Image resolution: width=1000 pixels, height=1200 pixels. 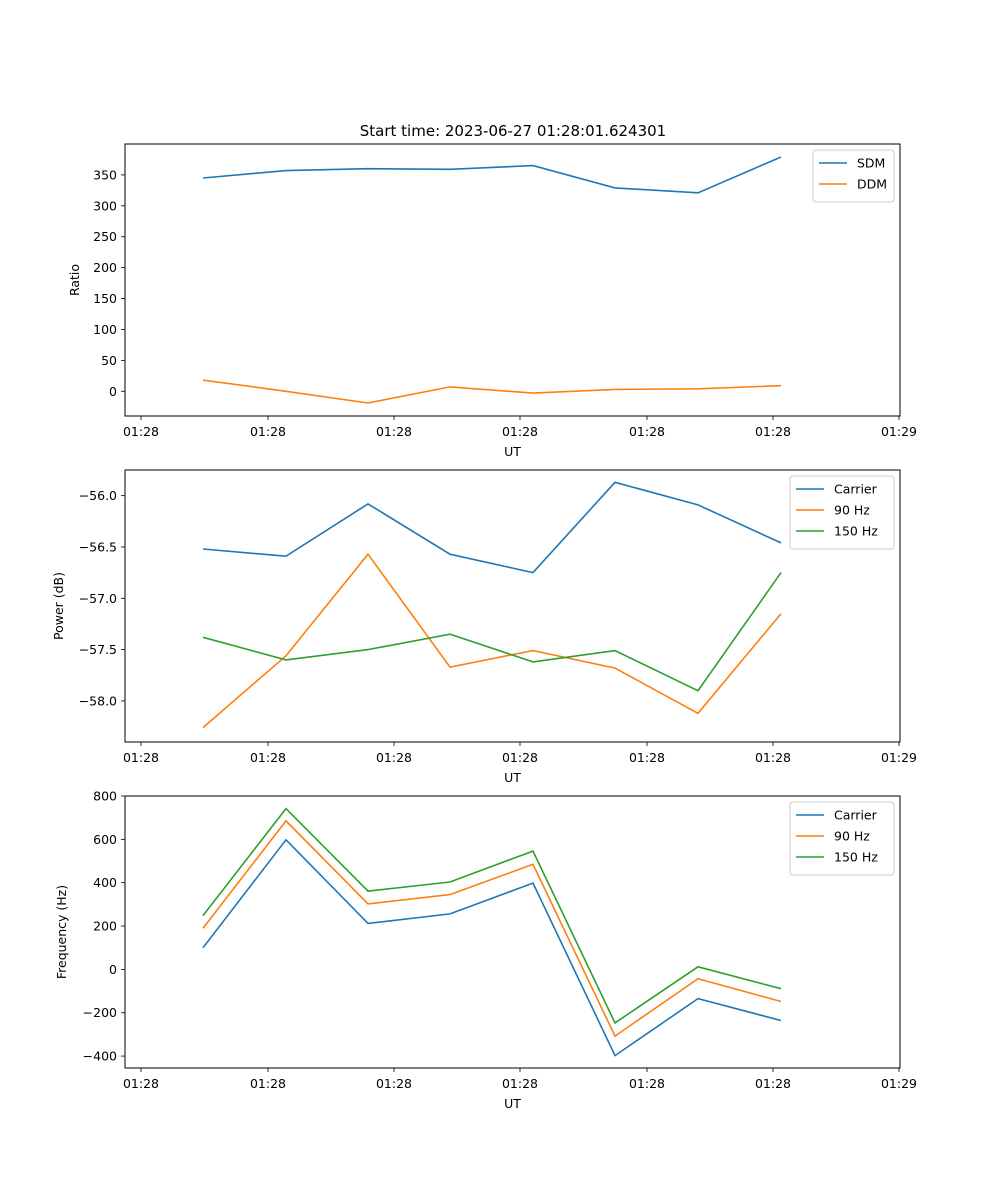 What do you see at coordinates (105, 205) in the screenshot?
I see `y-tick-label: 300` at bounding box center [105, 205].